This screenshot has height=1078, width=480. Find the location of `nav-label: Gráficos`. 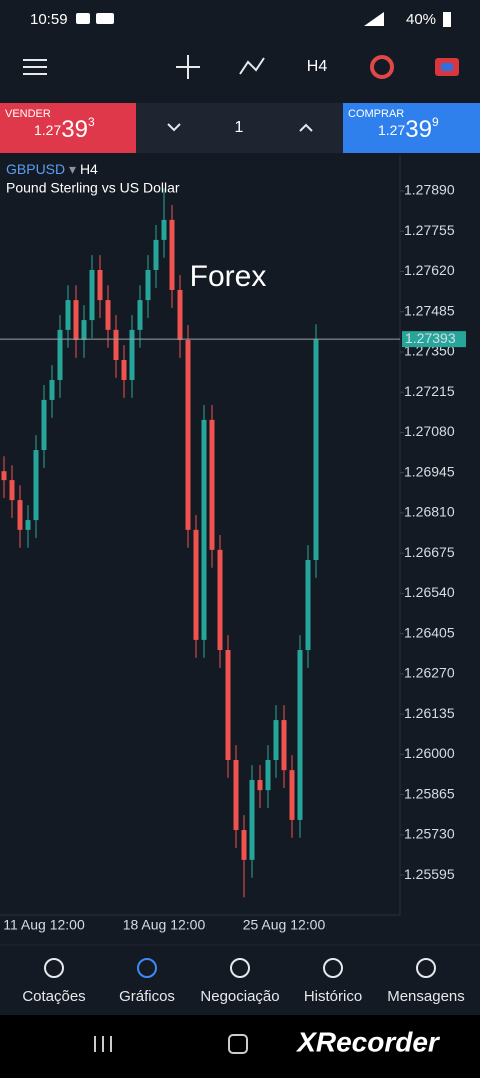

nav-label: Gráficos is located at coordinates (147, 996).